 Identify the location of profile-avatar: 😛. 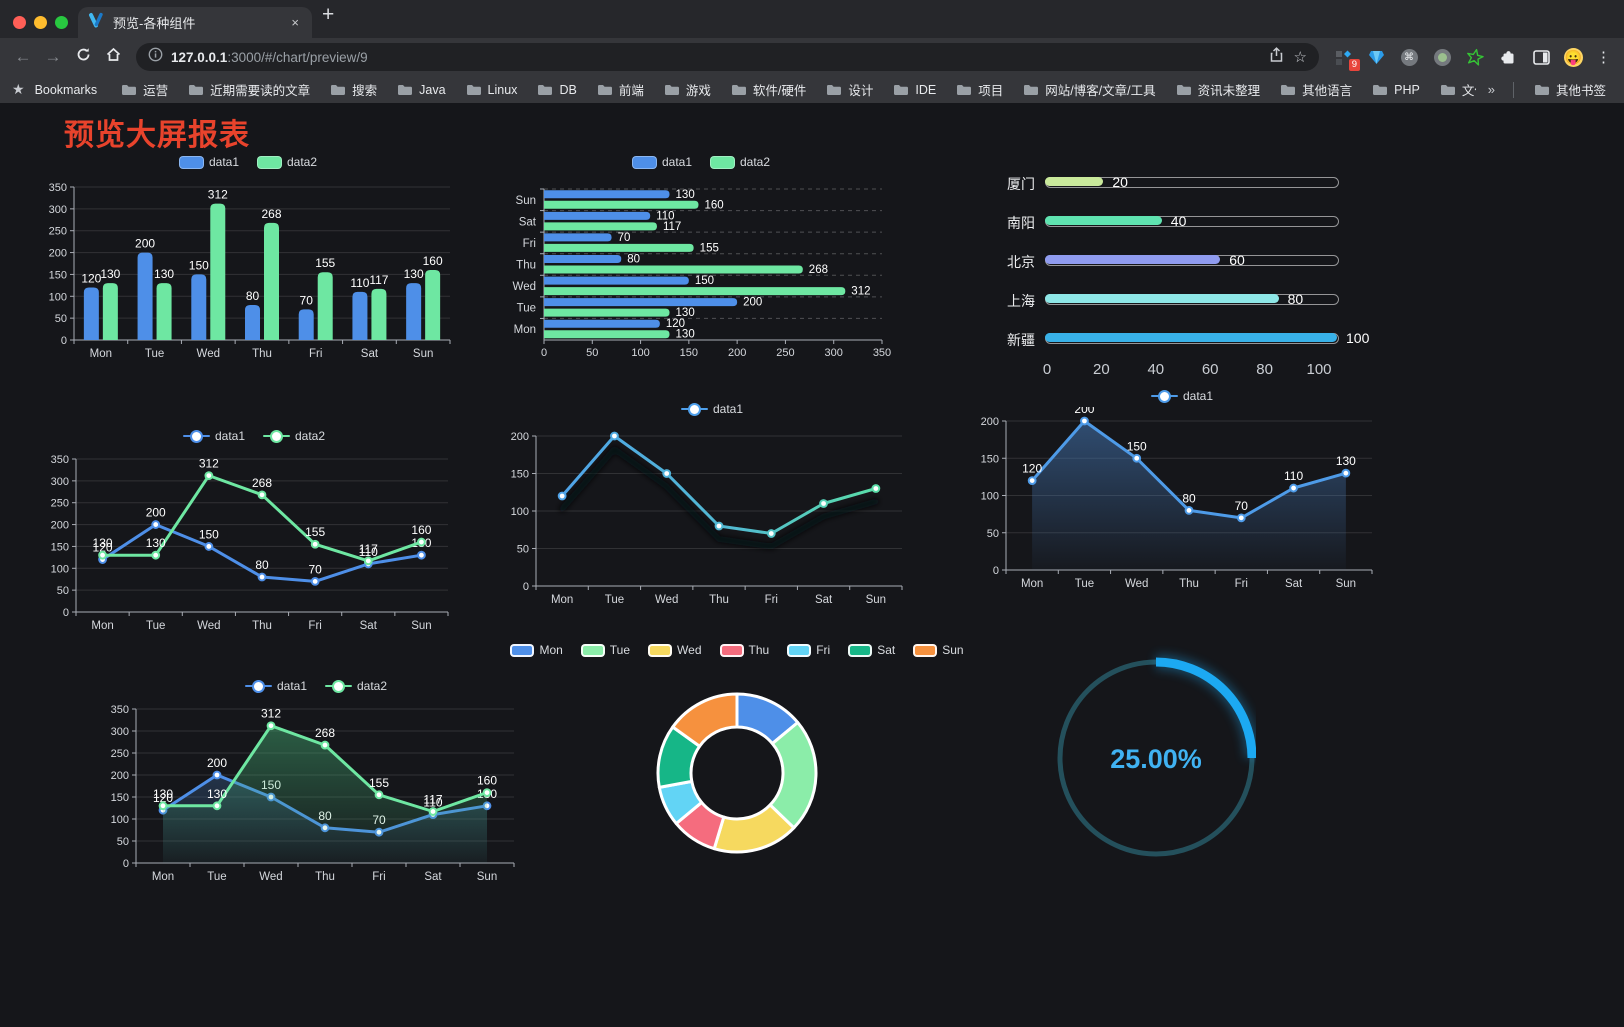
(1573, 57).